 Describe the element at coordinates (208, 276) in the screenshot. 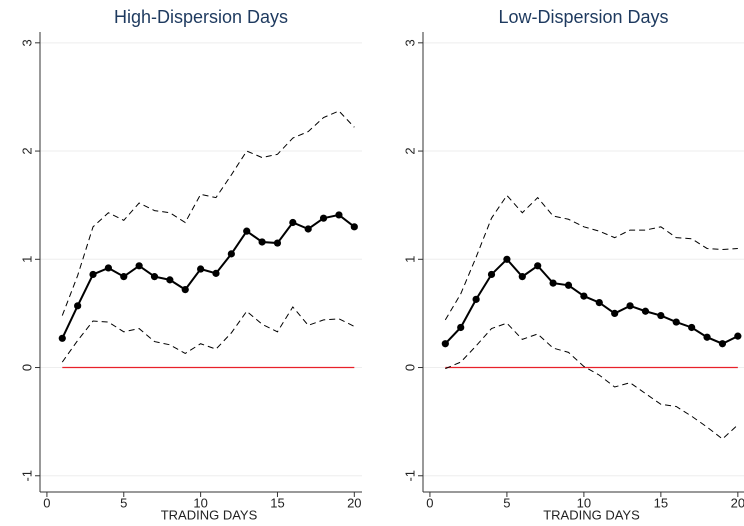

I see `series-line` at that location.